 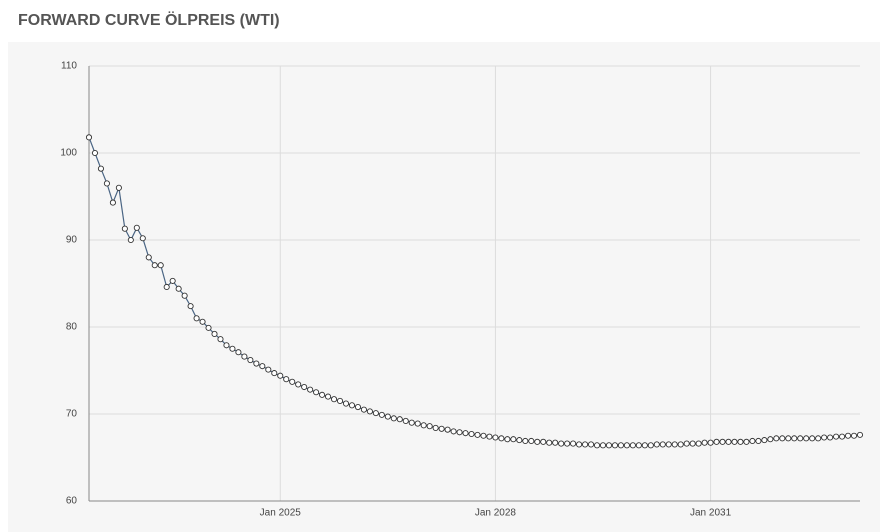 What do you see at coordinates (72, 240) in the screenshot?
I see `y-tick-label: 90` at bounding box center [72, 240].